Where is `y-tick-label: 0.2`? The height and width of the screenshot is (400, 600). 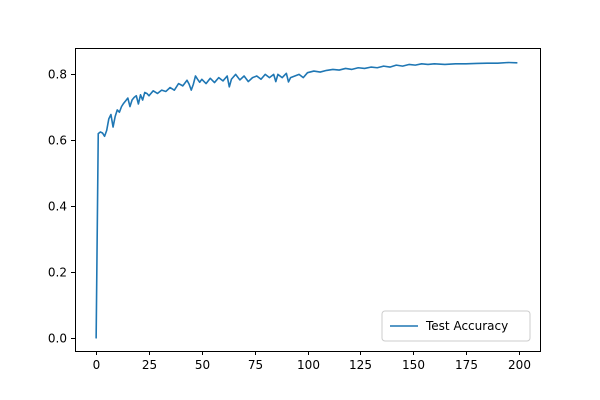
y-tick-label: 0.2 is located at coordinates (57, 273).